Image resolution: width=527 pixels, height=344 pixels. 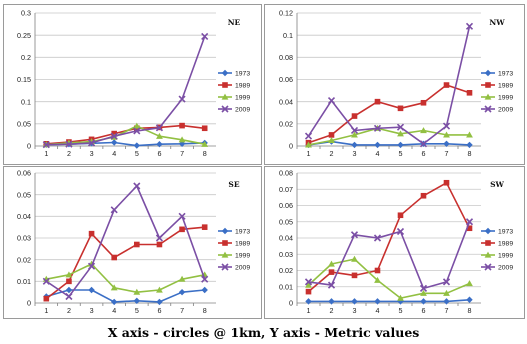 What do you see at coordinates (24, 281) in the screenshot?
I see `y-tick-label: 0.01` at bounding box center [24, 281].